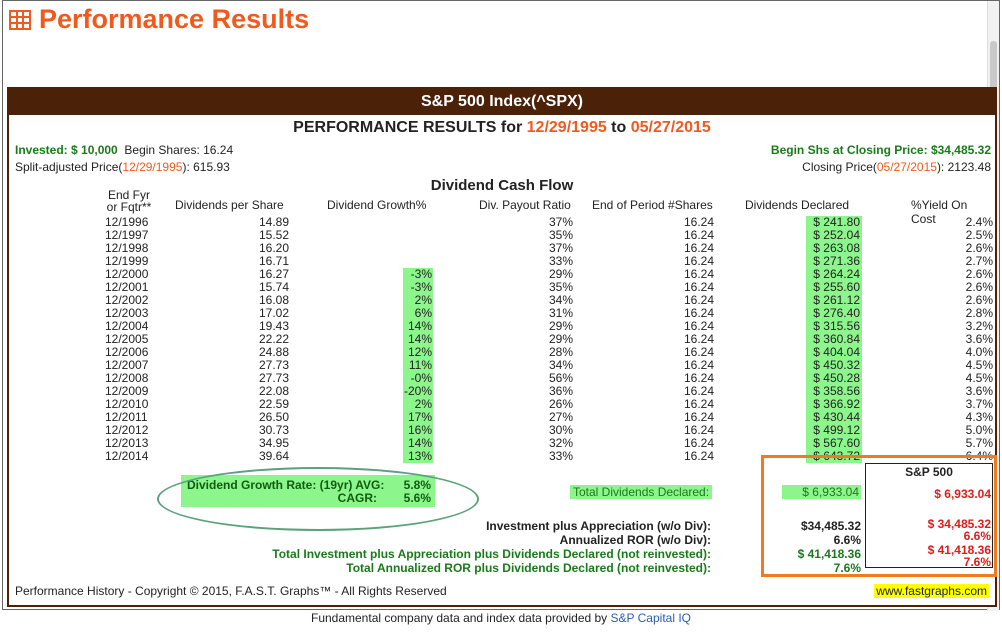  What do you see at coordinates (880, 150) in the screenshot?
I see `begin-shares-closing: Begin Shs at Closing Price: $34,485.32` at bounding box center [880, 150].